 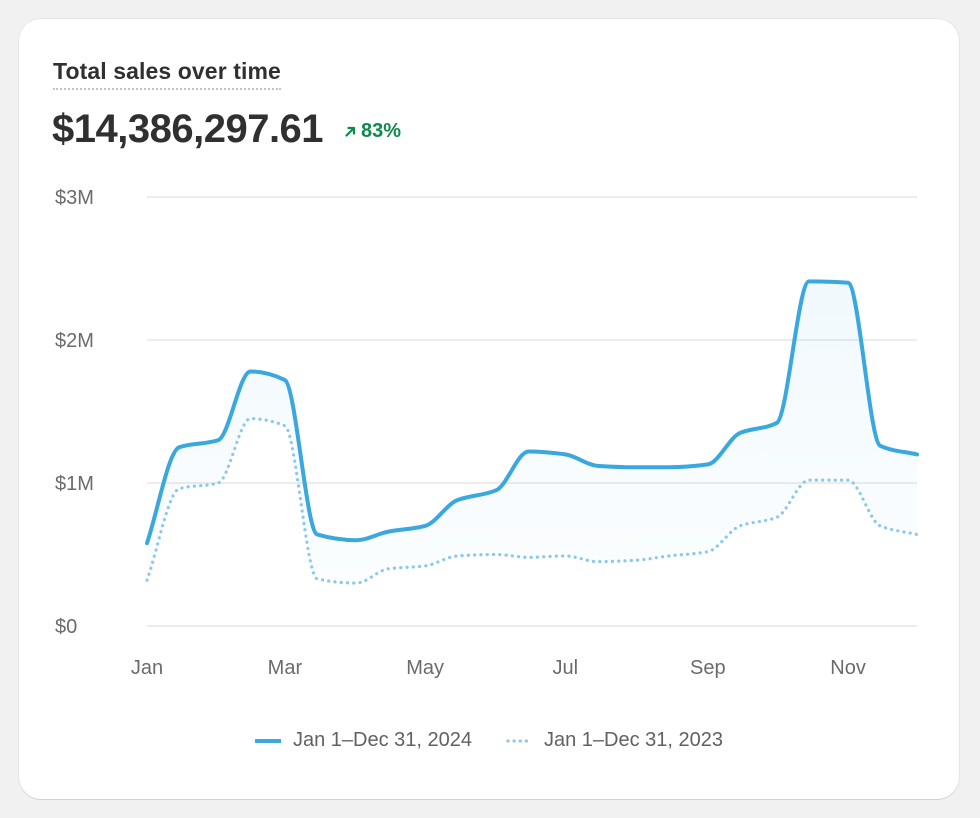 I want to click on y-tick-label: $0, so click(x=66, y=627).